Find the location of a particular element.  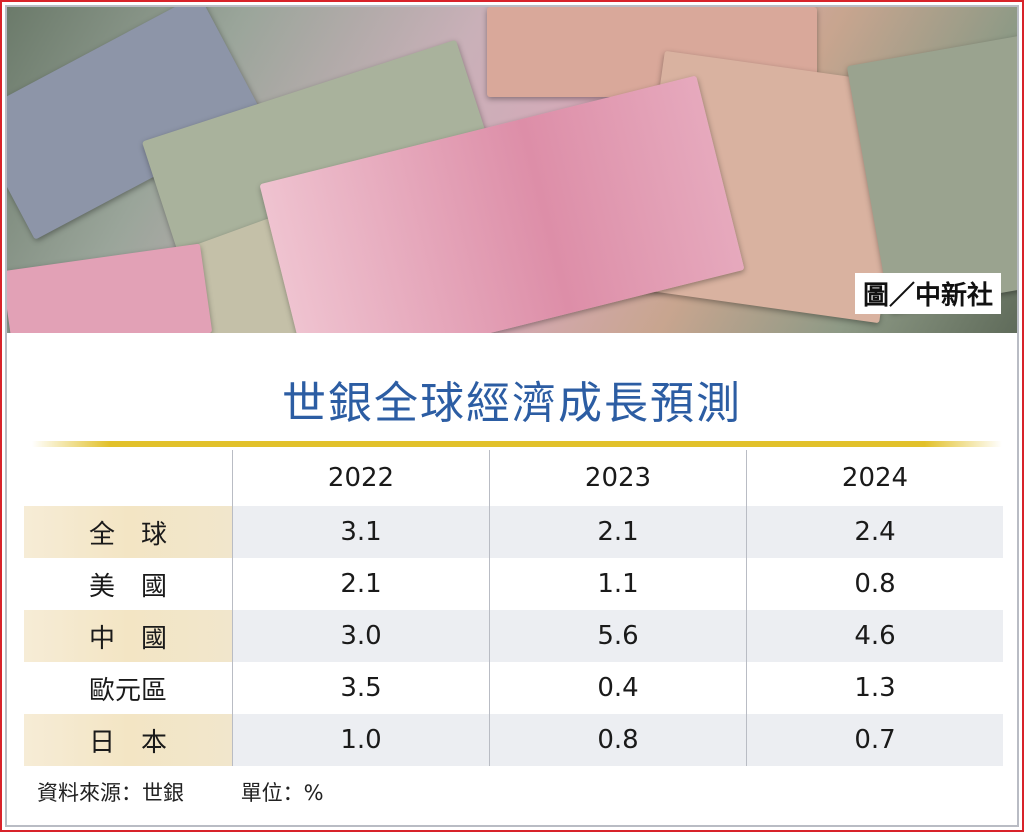

footer: 資料來源：世銀 單位：% is located at coordinates (205, 792).